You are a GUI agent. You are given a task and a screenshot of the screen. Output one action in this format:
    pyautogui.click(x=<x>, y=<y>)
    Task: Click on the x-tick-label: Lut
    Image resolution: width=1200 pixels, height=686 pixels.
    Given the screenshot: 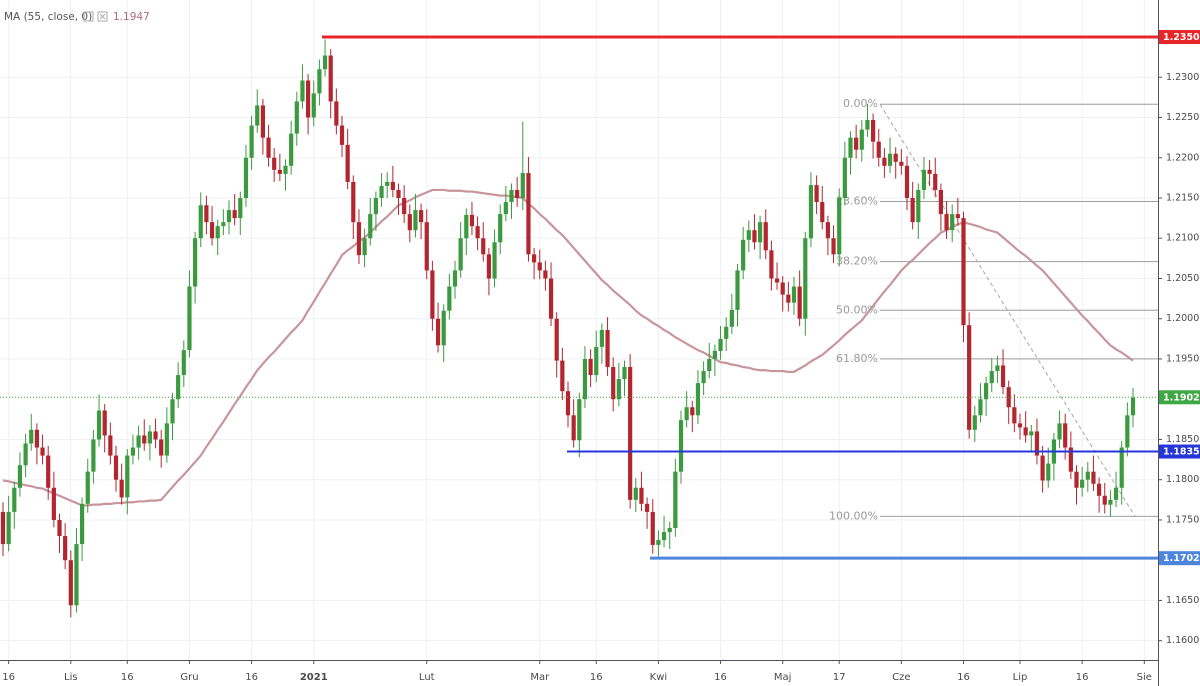 What is the action you would take?
    pyautogui.click(x=427, y=677)
    